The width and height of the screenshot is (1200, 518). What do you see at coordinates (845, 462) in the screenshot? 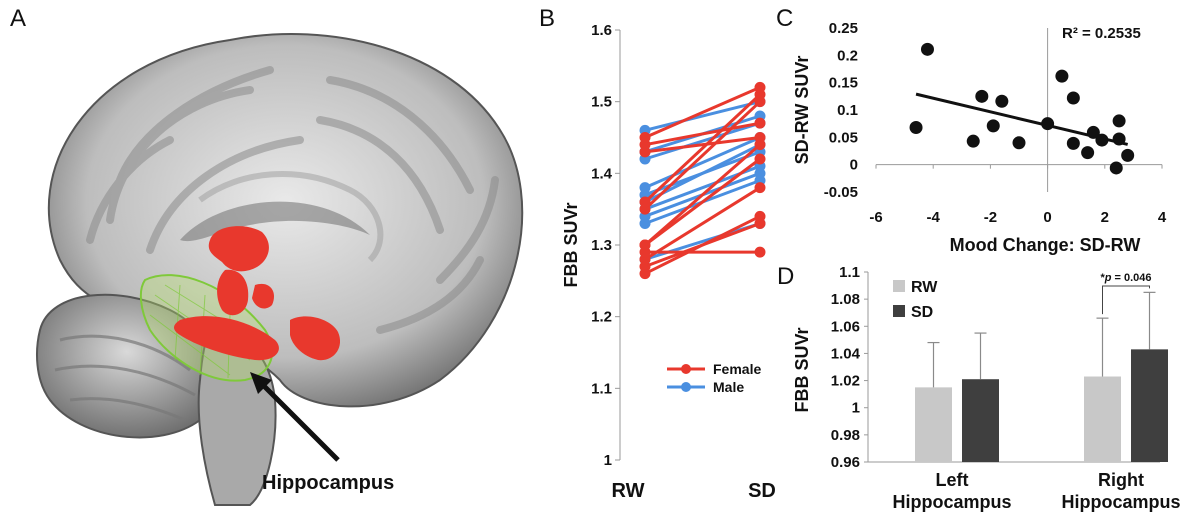
I see `panel-d-y-tick-label: 0.96` at bounding box center [845, 462].